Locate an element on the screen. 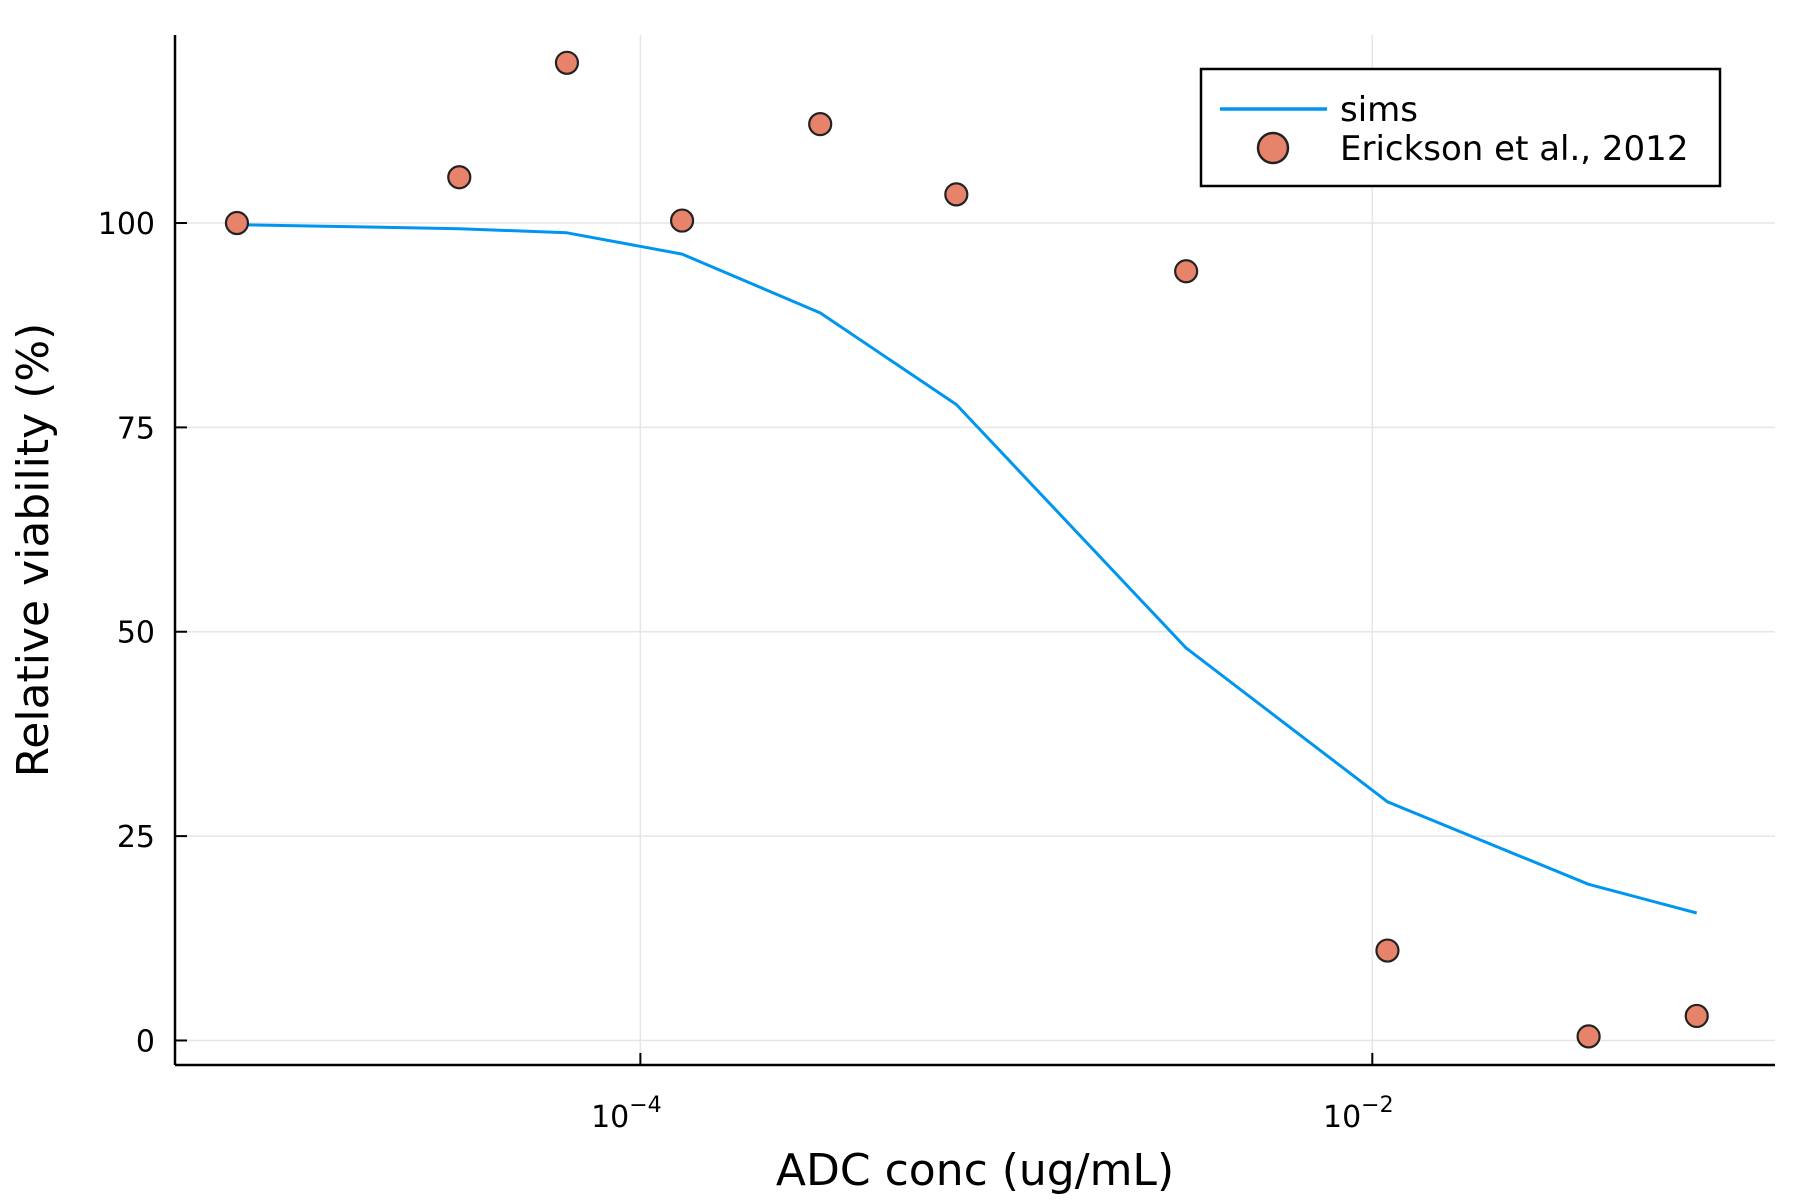  x-tick-exponent: −4 is located at coordinates (645, 1105).